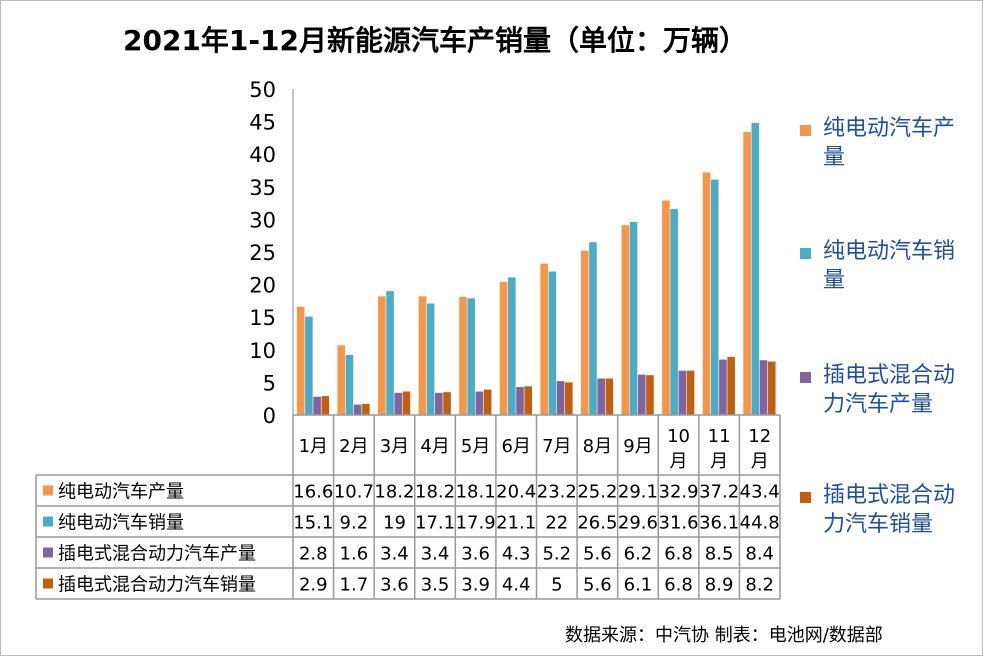  I want to click on table-cell: 16.6, so click(313, 492).